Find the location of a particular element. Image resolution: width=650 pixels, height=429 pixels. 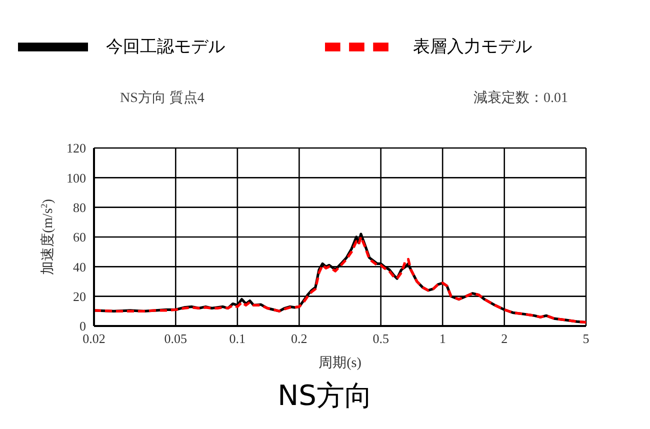

text: NS方向 質点4 is located at coordinates (162, 98).